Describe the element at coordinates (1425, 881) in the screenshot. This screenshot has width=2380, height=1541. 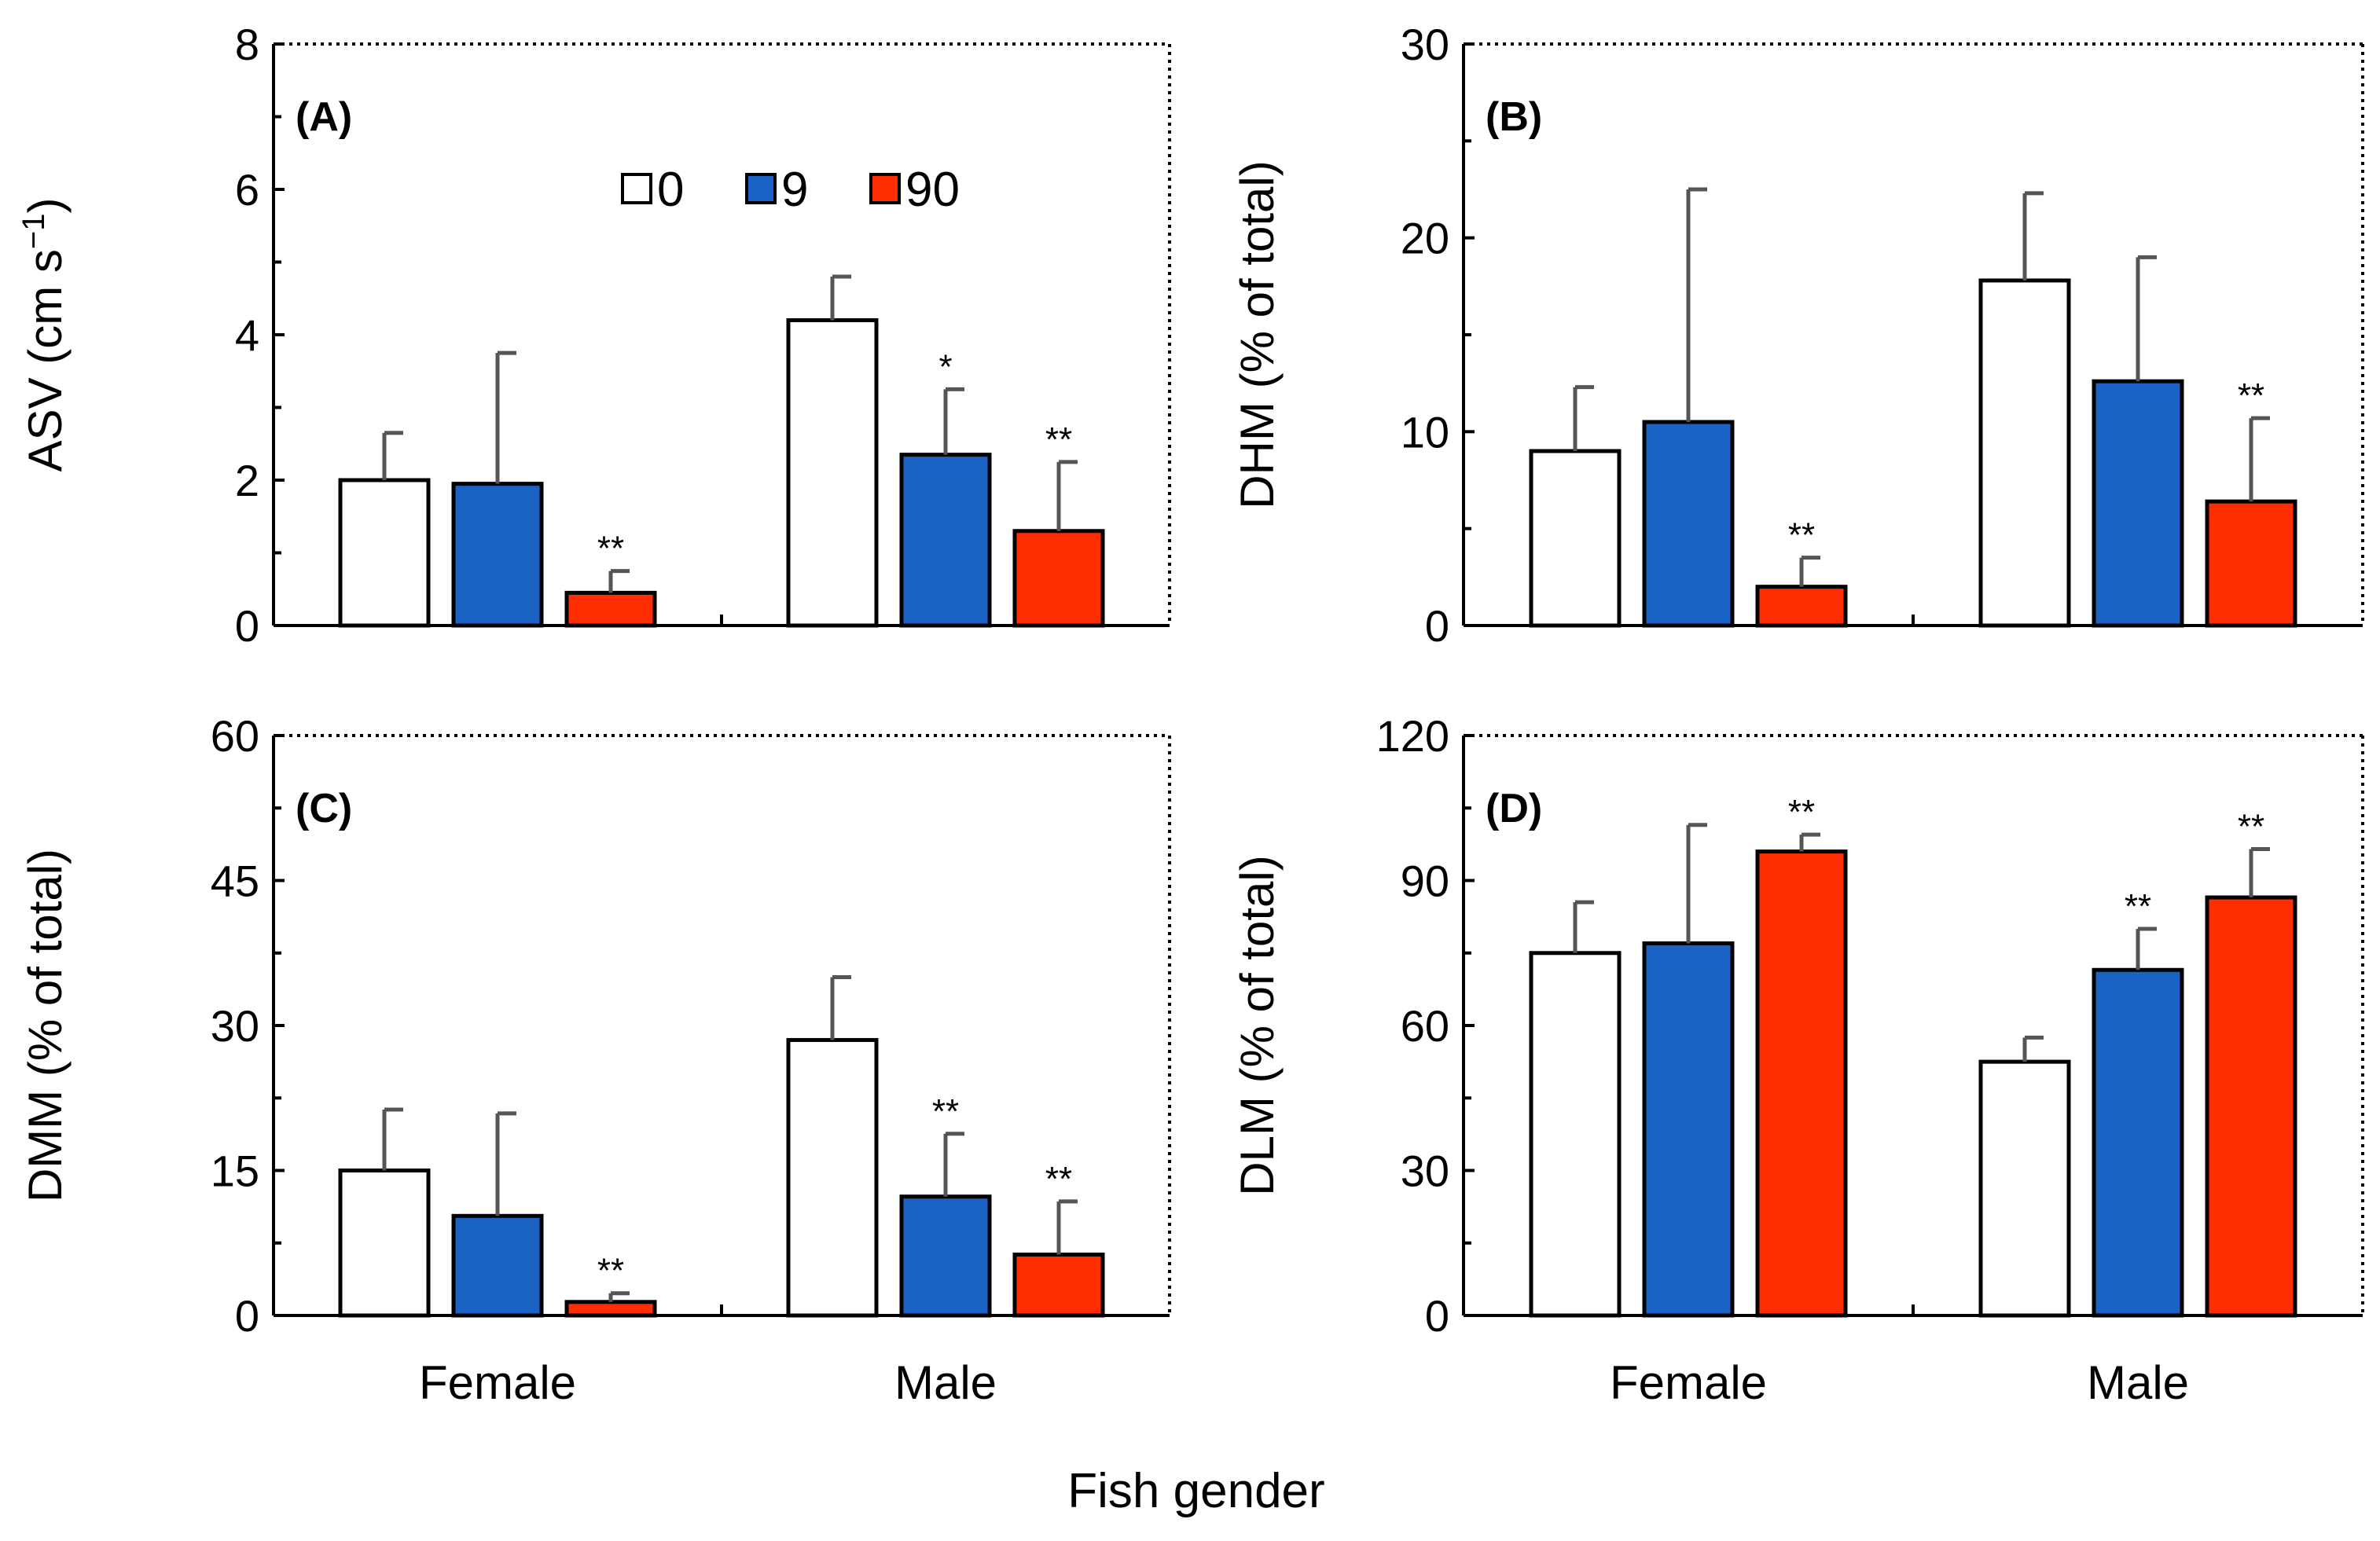
I see `y-tick-label: 90` at that location.